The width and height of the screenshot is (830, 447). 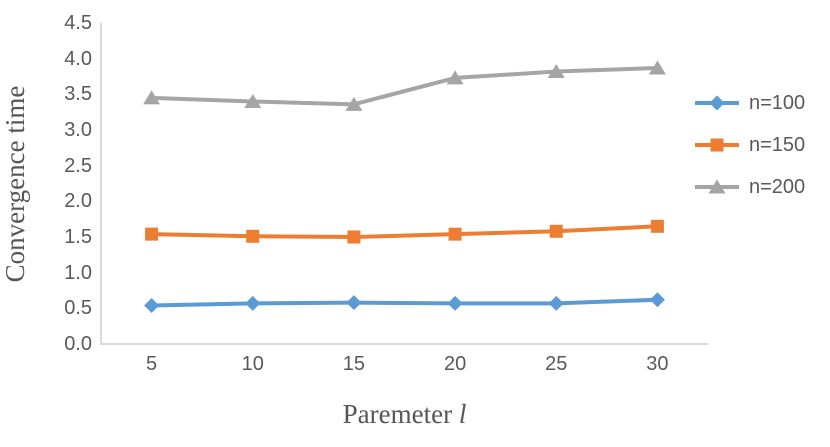 I want to click on series-line-n=200, so click(x=404, y=86).